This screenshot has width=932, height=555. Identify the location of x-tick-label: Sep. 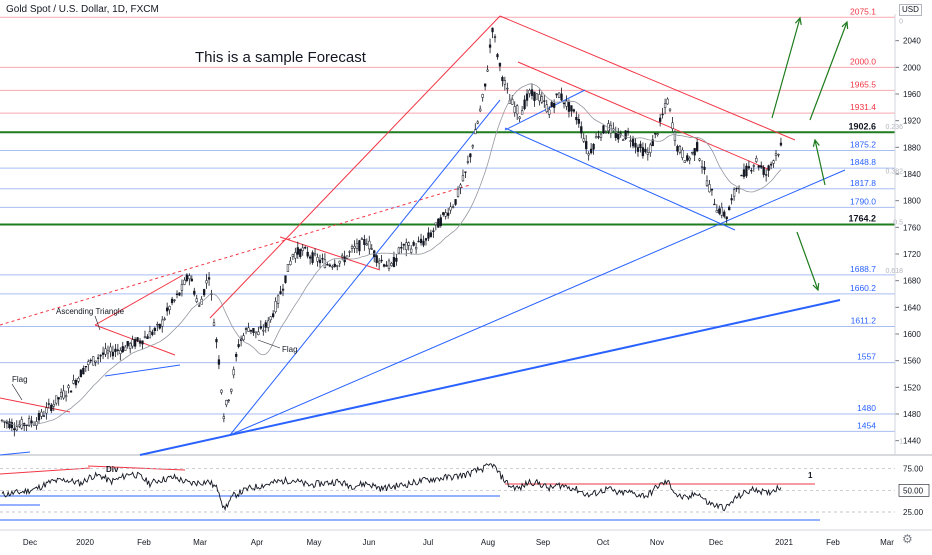
(543, 542).